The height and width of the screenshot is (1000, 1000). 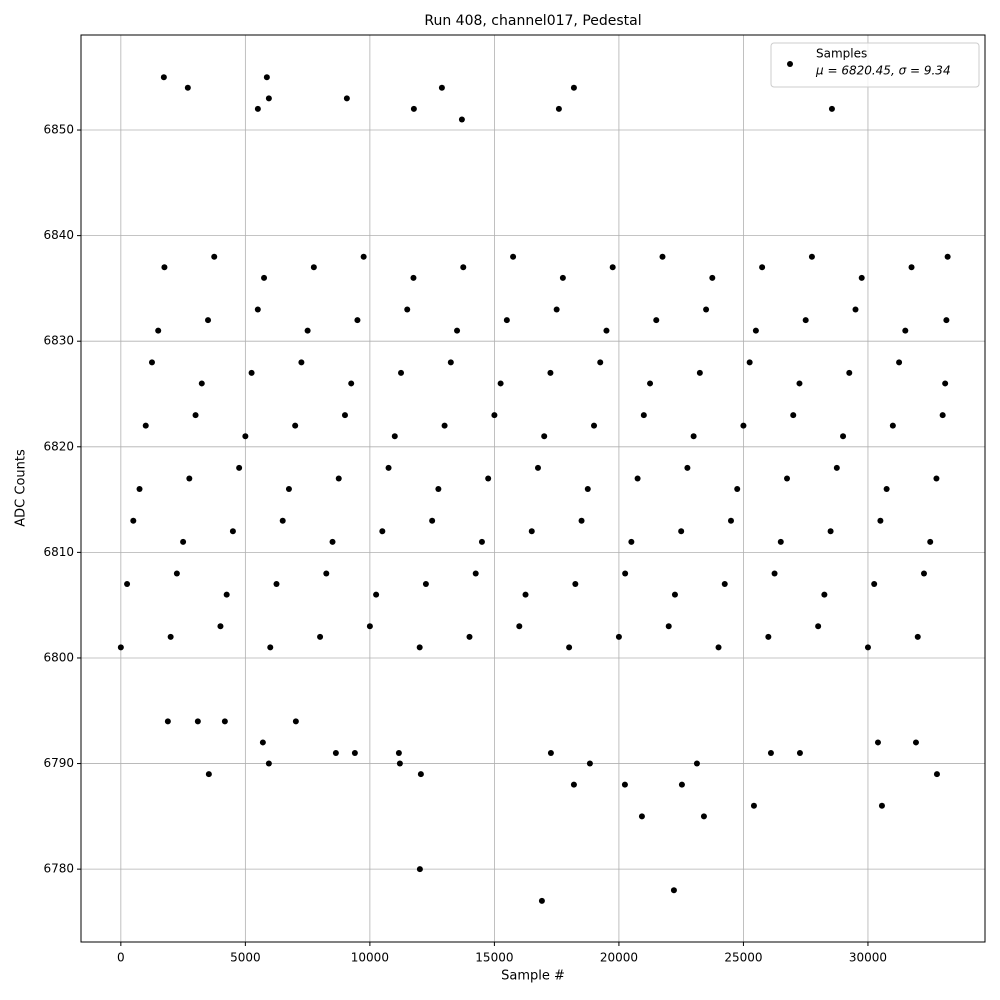 What do you see at coordinates (58, 341) in the screenshot?
I see `y-tick-label: 6830` at bounding box center [58, 341].